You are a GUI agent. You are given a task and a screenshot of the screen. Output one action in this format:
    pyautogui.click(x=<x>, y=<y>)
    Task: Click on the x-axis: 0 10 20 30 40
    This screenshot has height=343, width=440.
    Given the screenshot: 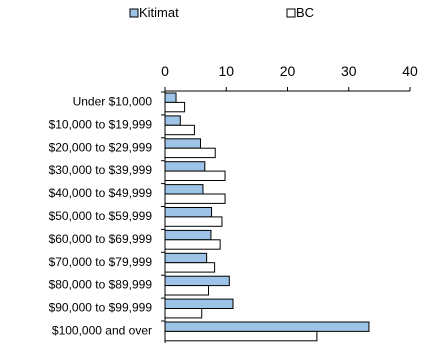 What is the action you would take?
    pyautogui.click(x=289, y=77)
    